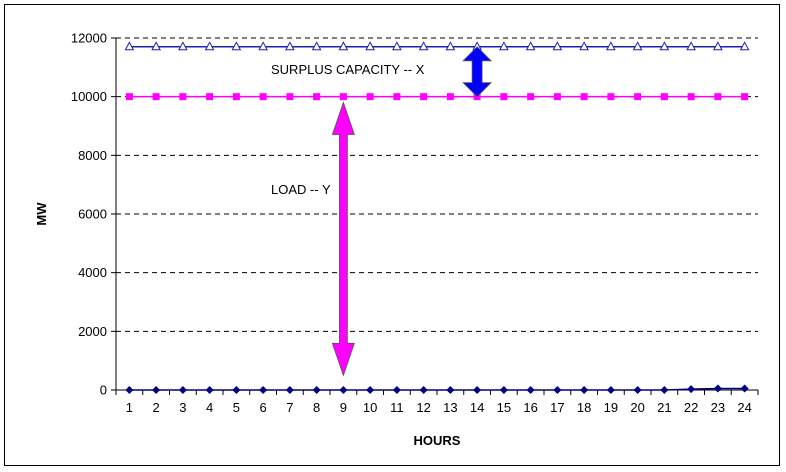 The image size is (786, 472). I want to click on x-tick-label: 8, so click(316, 407).